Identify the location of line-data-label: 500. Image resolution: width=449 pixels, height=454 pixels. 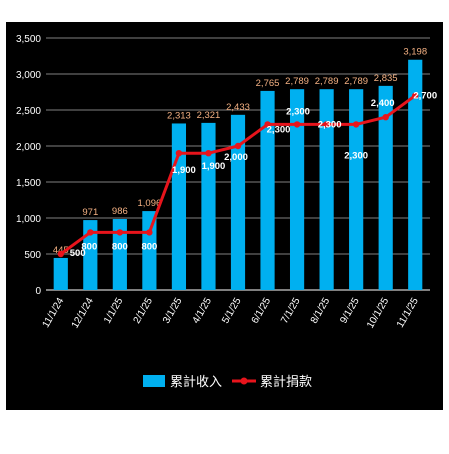
(78, 253).